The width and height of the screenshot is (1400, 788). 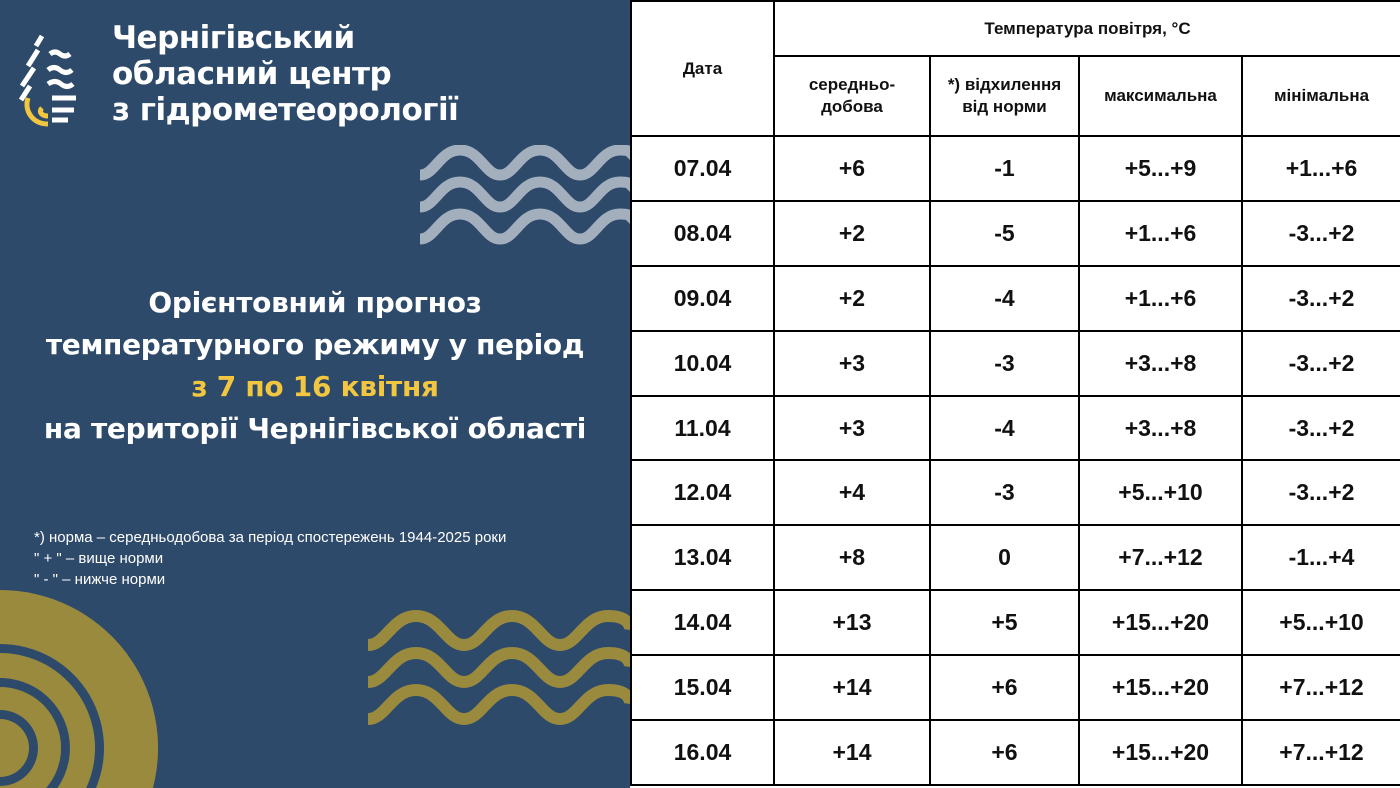 I want to click on gray-waves-decoration, so click(x=525, y=195).